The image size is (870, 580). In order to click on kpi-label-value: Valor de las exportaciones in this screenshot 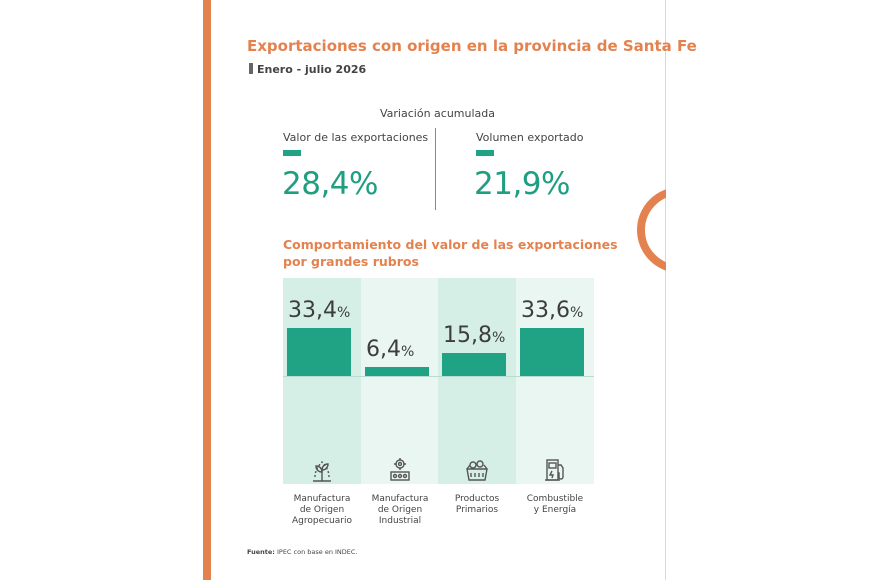, I will do `click(356, 137)`.